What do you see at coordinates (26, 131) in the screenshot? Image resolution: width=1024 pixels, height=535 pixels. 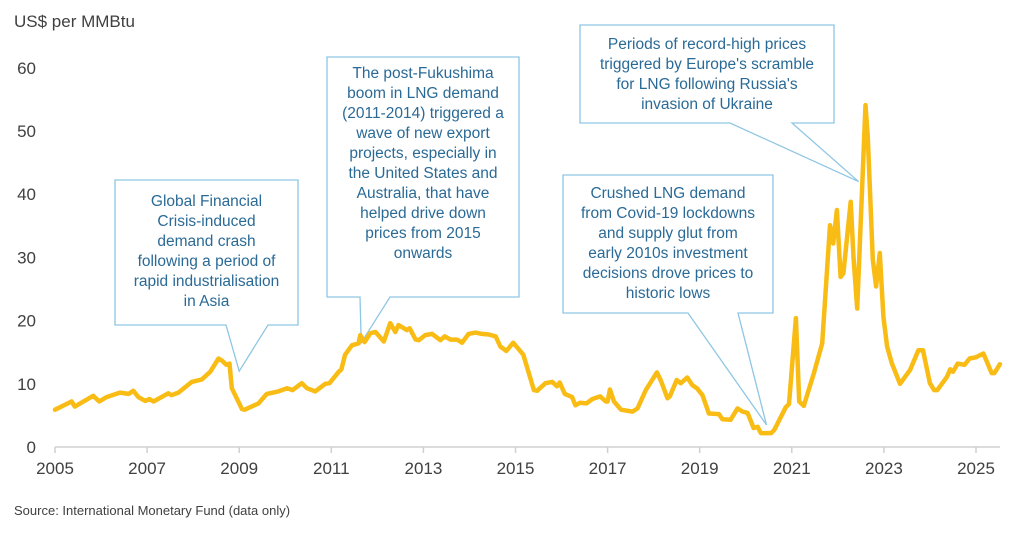 I see `y-tick-label: 50` at bounding box center [26, 131].